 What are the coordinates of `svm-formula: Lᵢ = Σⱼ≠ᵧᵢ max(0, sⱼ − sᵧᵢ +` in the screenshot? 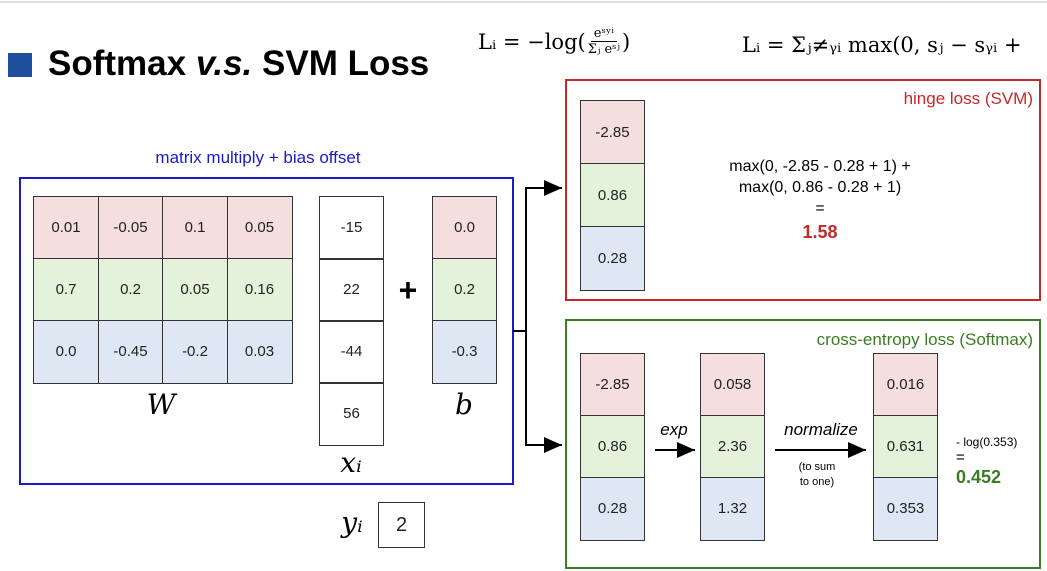 It's located at (882, 45).